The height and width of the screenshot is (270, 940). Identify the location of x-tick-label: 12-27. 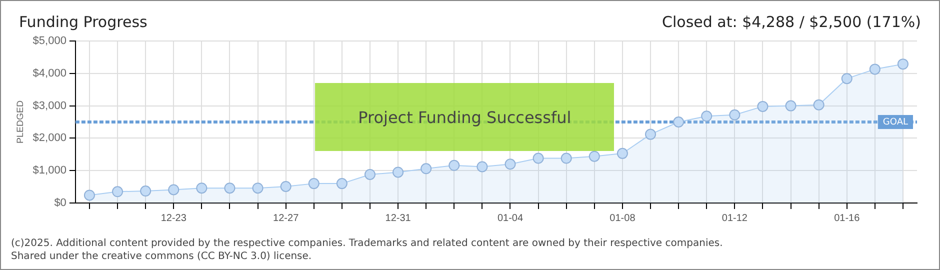
(286, 218).